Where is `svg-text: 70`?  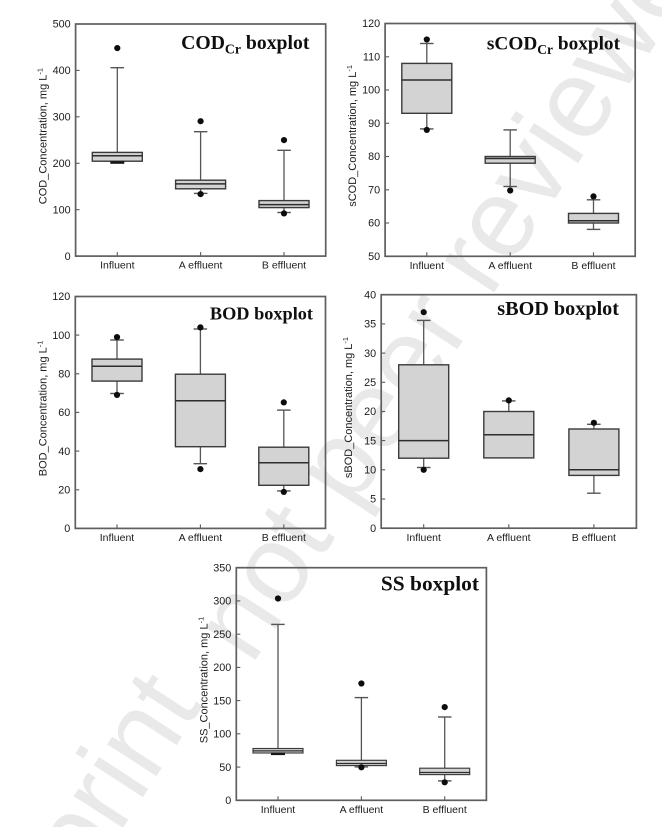
svg-text: 70 is located at coordinates (374, 191).